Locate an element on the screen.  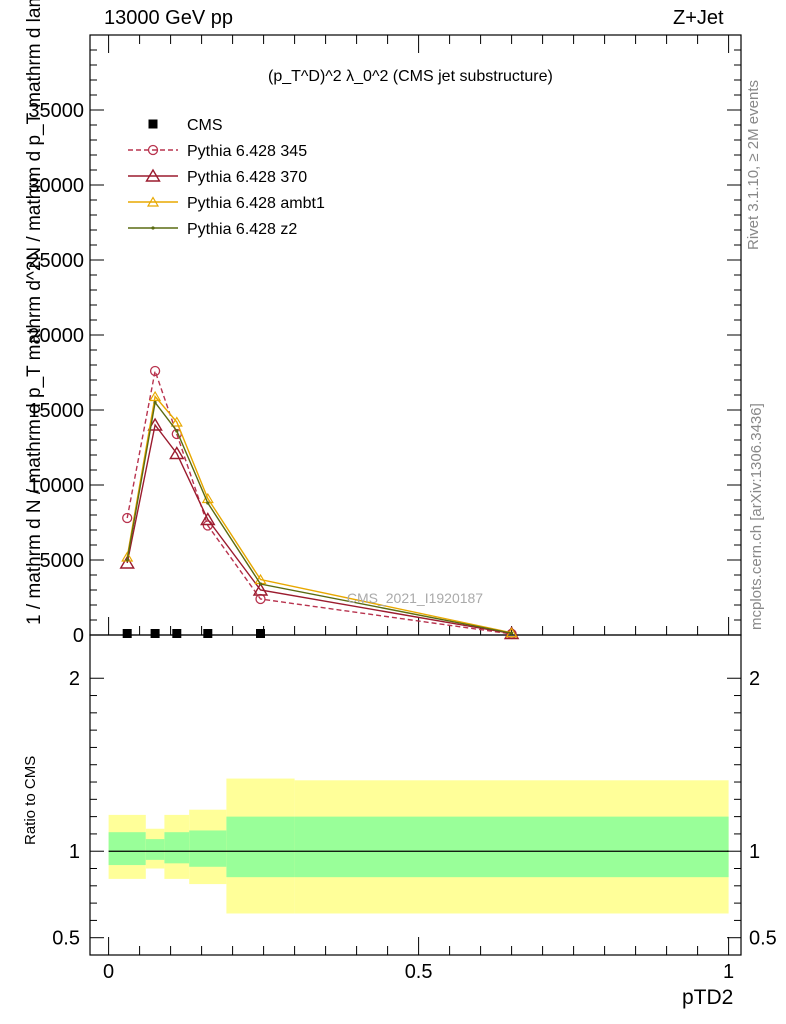
ratio-y-tick-label-right: 0.5 is located at coordinates (763, 939).